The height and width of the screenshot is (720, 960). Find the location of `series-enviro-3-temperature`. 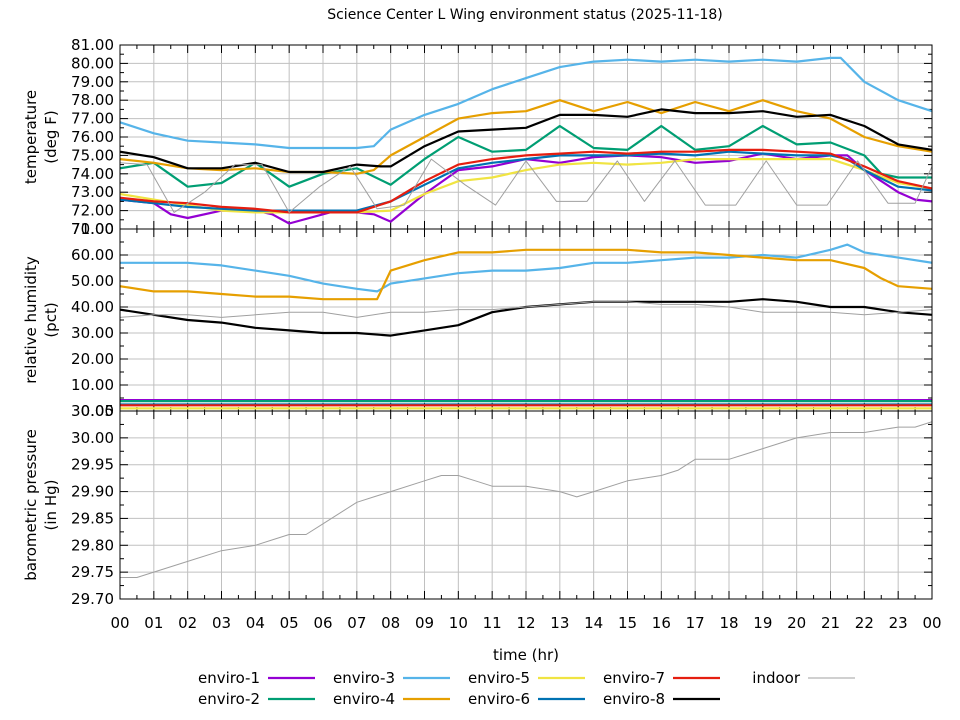

series-enviro-3-temperature is located at coordinates (526, 103).